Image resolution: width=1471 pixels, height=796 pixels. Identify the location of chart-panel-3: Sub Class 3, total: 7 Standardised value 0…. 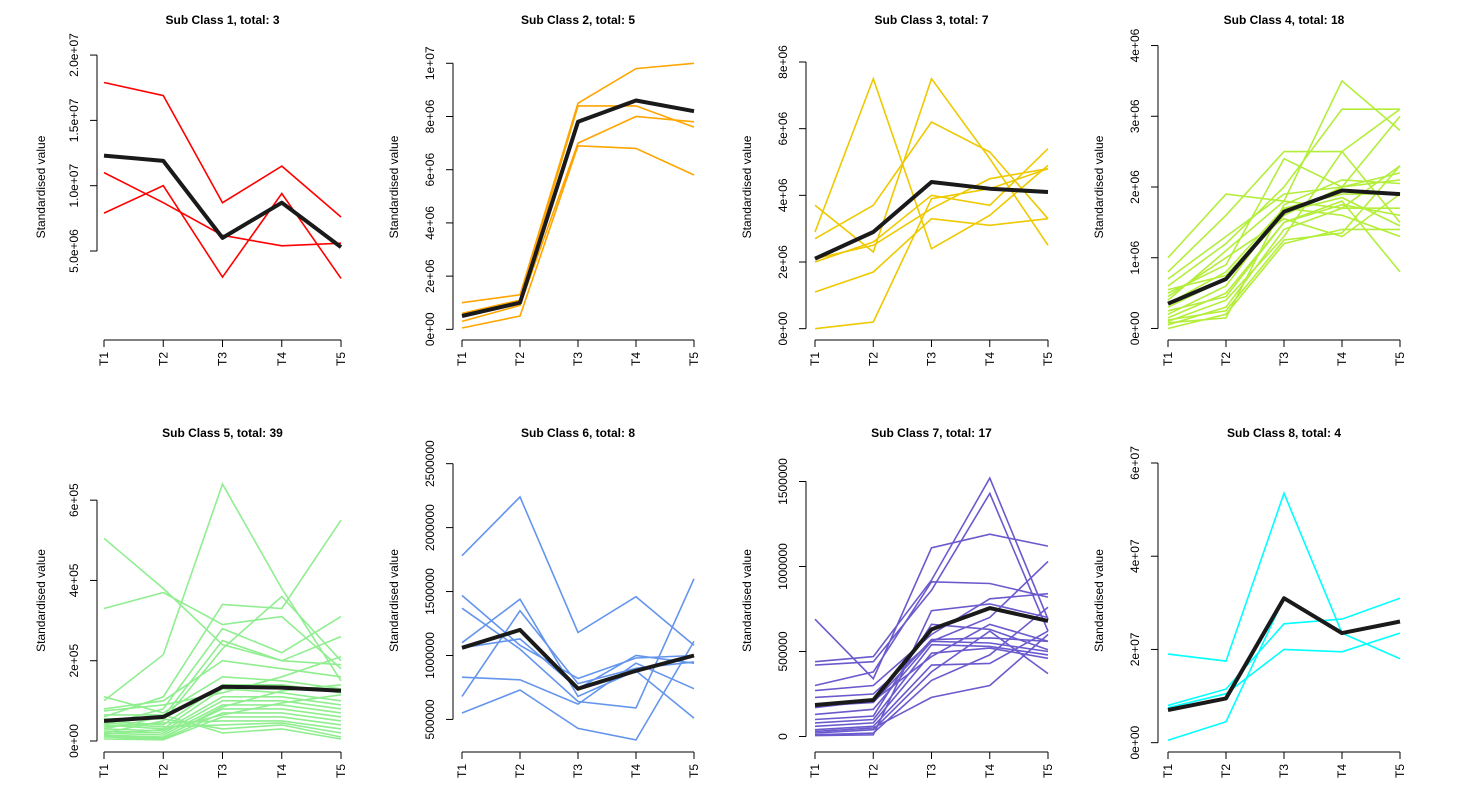
(897, 189).